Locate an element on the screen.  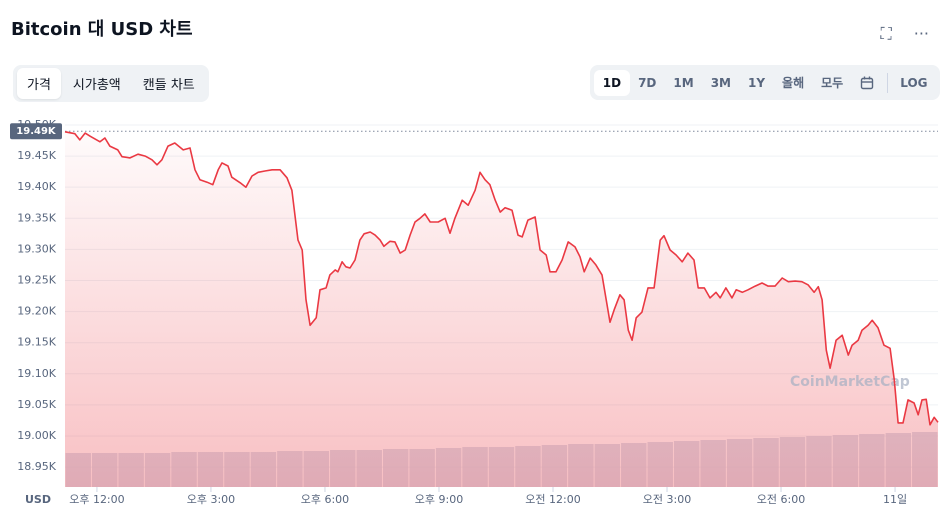
y-tick-label: 19.20K is located at coordinates (36, 311).